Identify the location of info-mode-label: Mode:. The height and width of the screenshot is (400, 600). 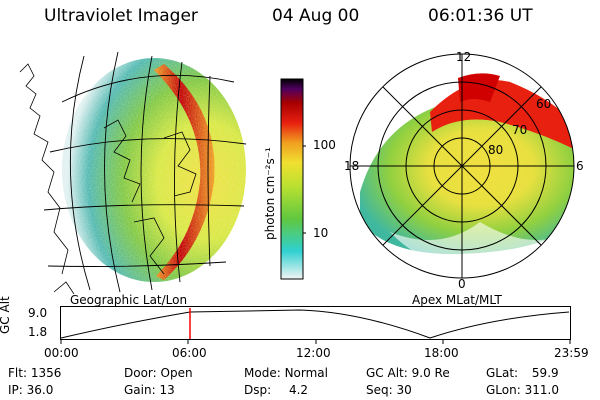
(262, 373).